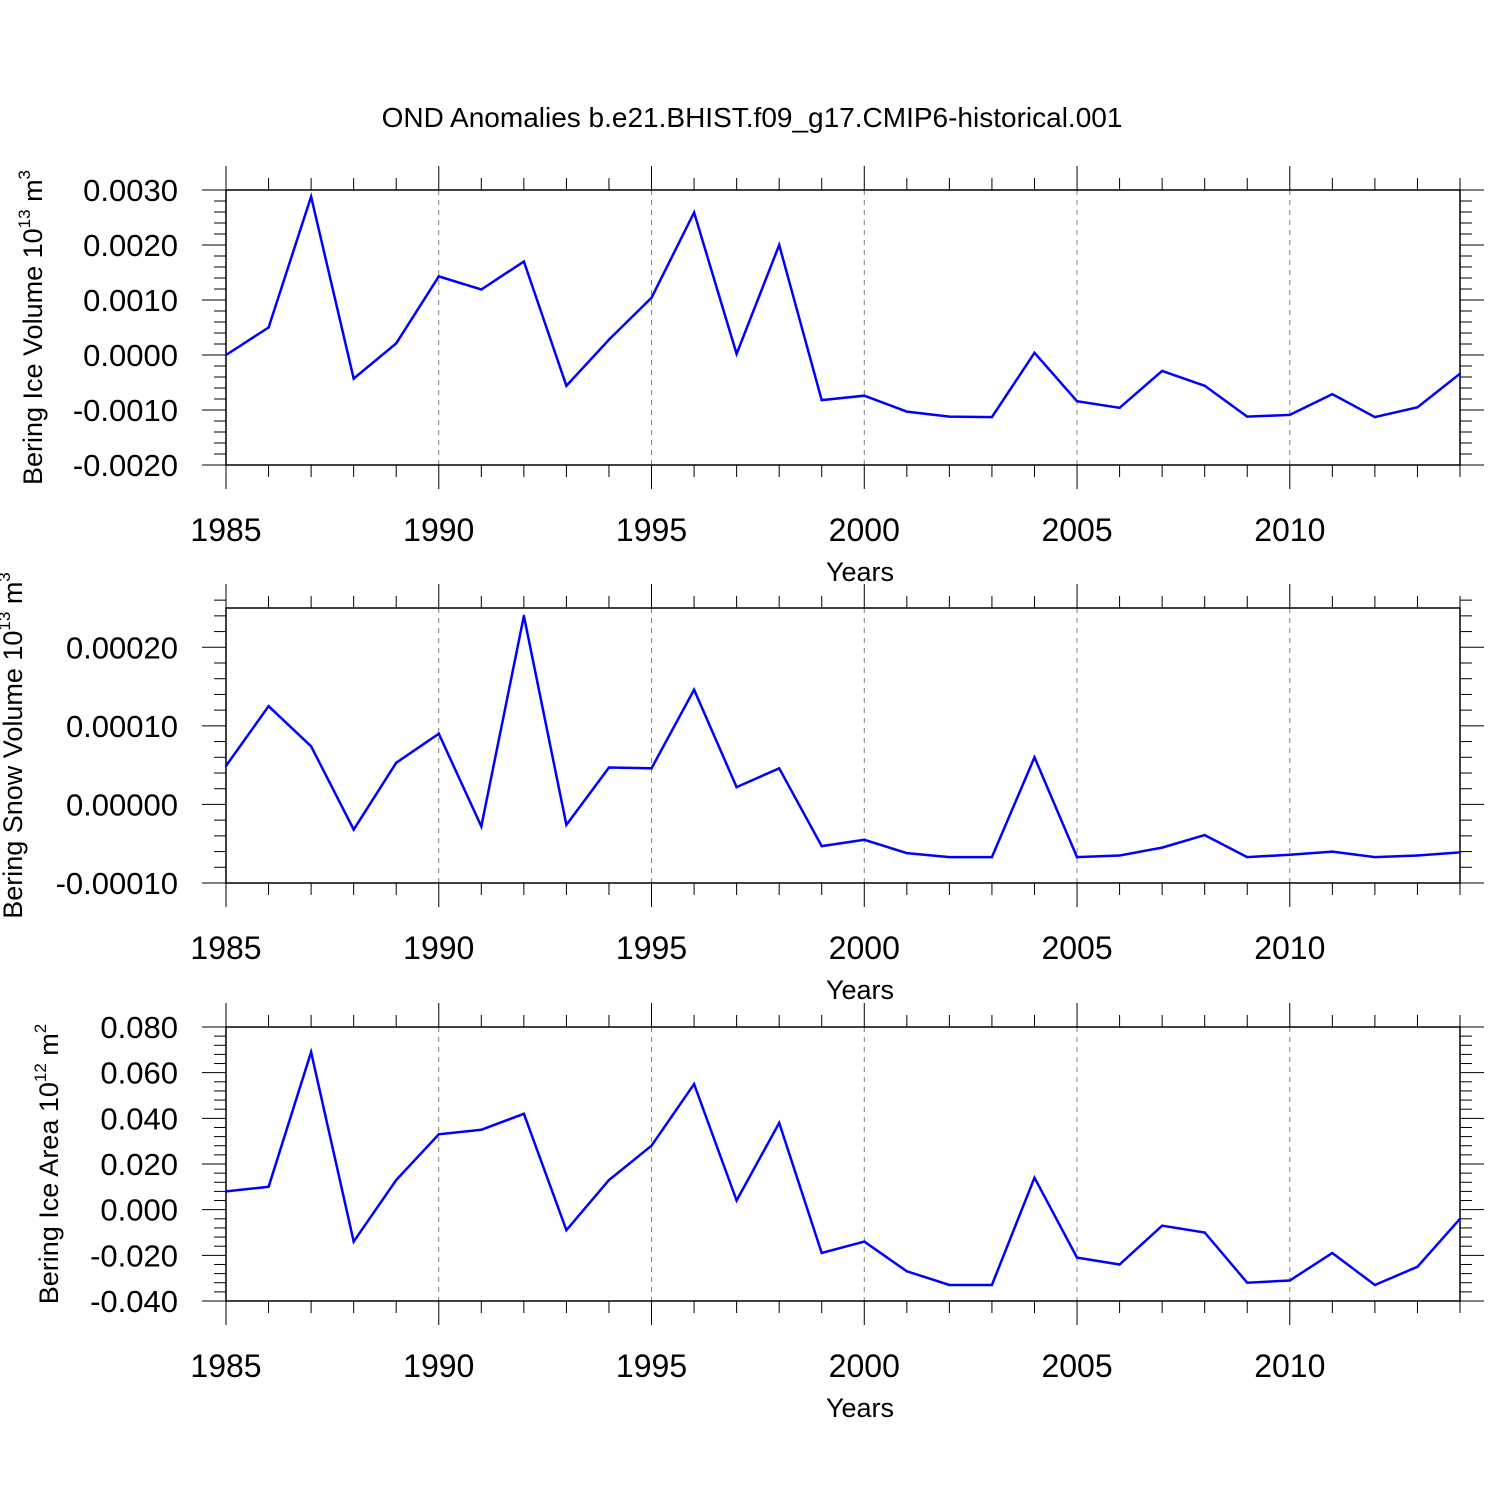  I want to click on y-axis-label: Bering Snow Volume 1013 m3, so click(14, 745).